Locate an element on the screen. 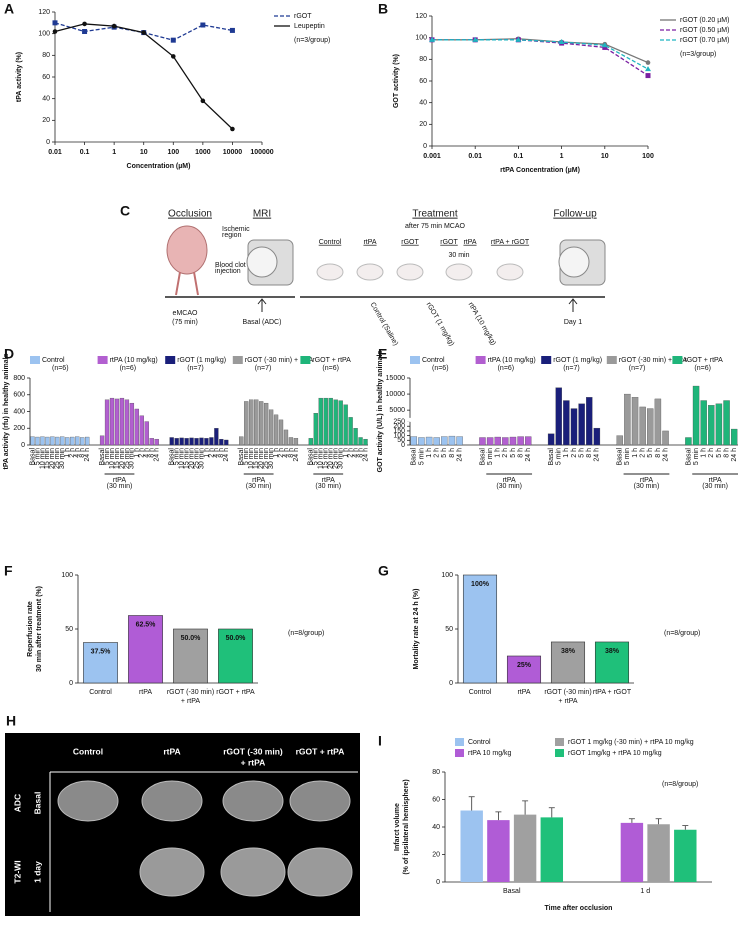 The height and width of the screenshot is (933, 741). x-tick-label: 15 min is located at coordinates (256, 458).